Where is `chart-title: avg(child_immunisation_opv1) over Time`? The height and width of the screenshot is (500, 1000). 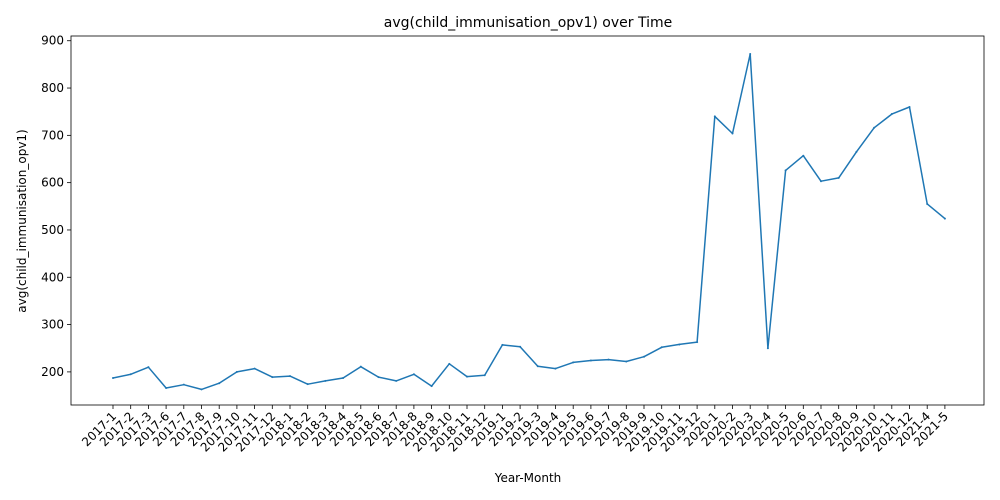
chart-title: avg(child_immunisation_opv1) over Time is located at coordinates (528, 23).